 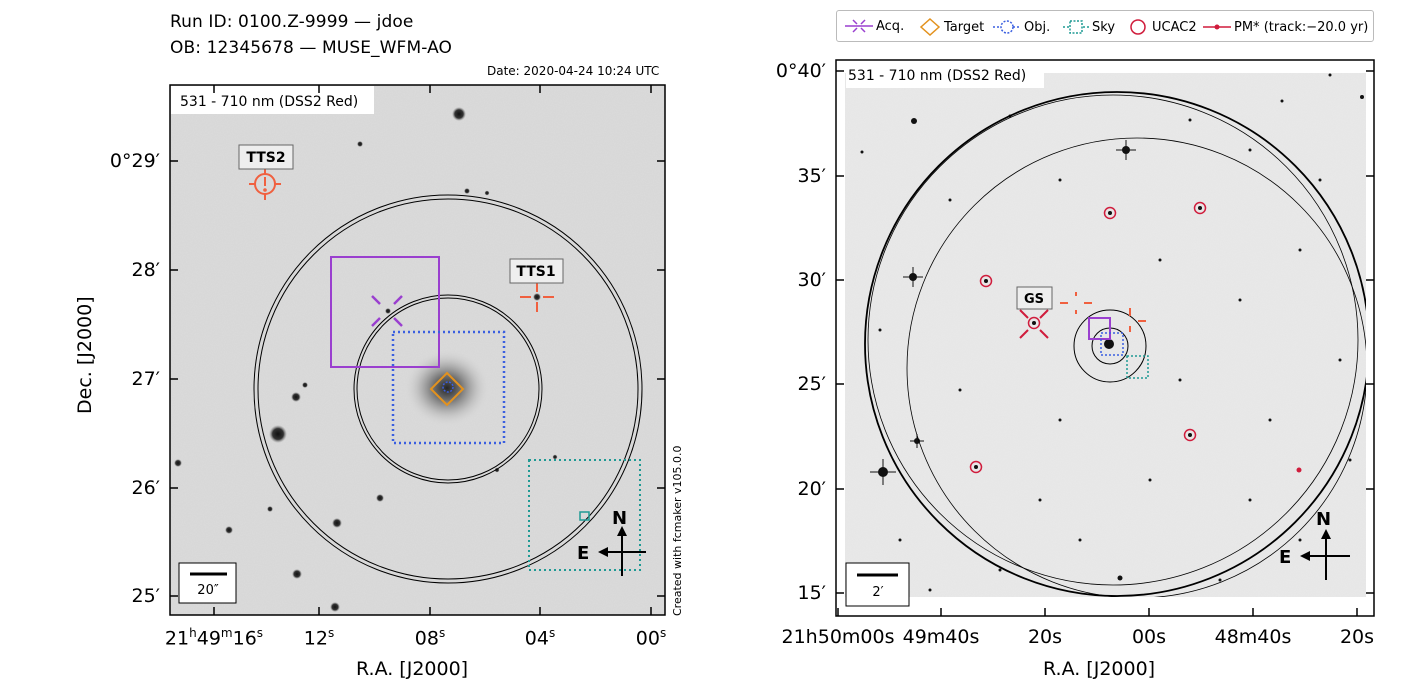 I want to click on pm-legend-icon, so click(x=1217, y=27).